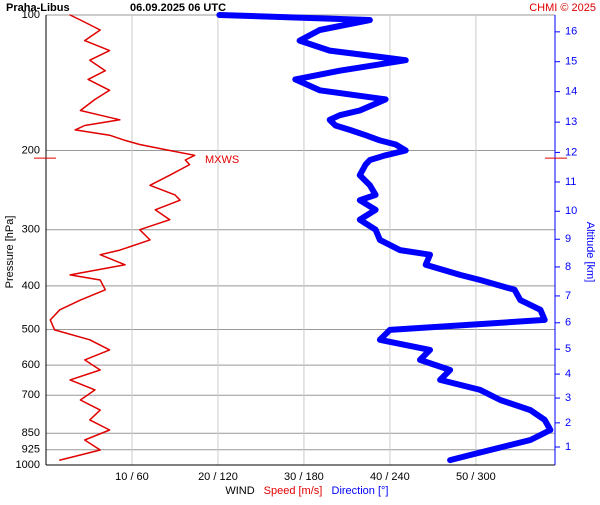  What do you see at coordinates (31, 433) in the screenshot?
I see `y-tick-label: 850` at bounding box center [31, 433].